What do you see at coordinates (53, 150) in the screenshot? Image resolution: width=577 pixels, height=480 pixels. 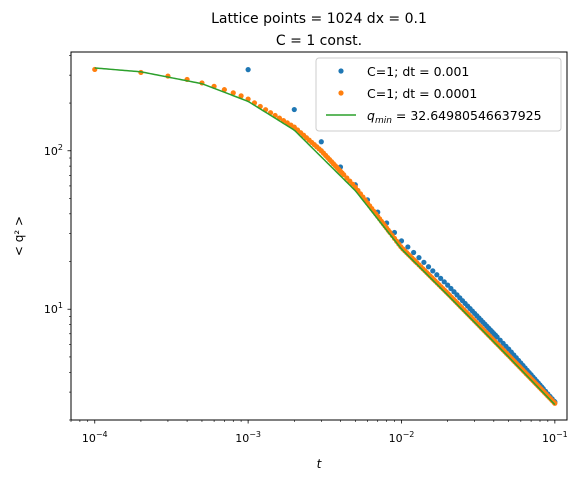 I see `y-tick-label: 10²` at bounding box center [53, 150].